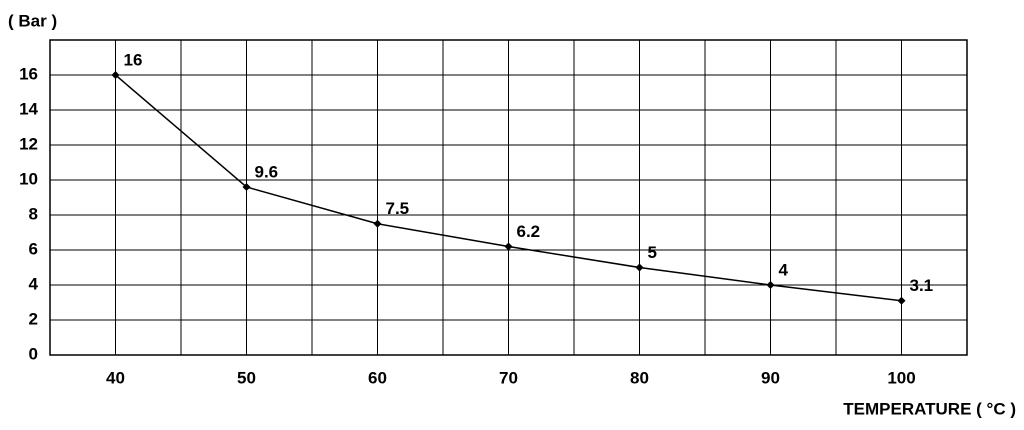 Image resolution: width=1024 pixels, height=430 pixels. Describe the element at coordinates (28, 108) in the screenshot. I see `y-tick-label: 14` at that location.